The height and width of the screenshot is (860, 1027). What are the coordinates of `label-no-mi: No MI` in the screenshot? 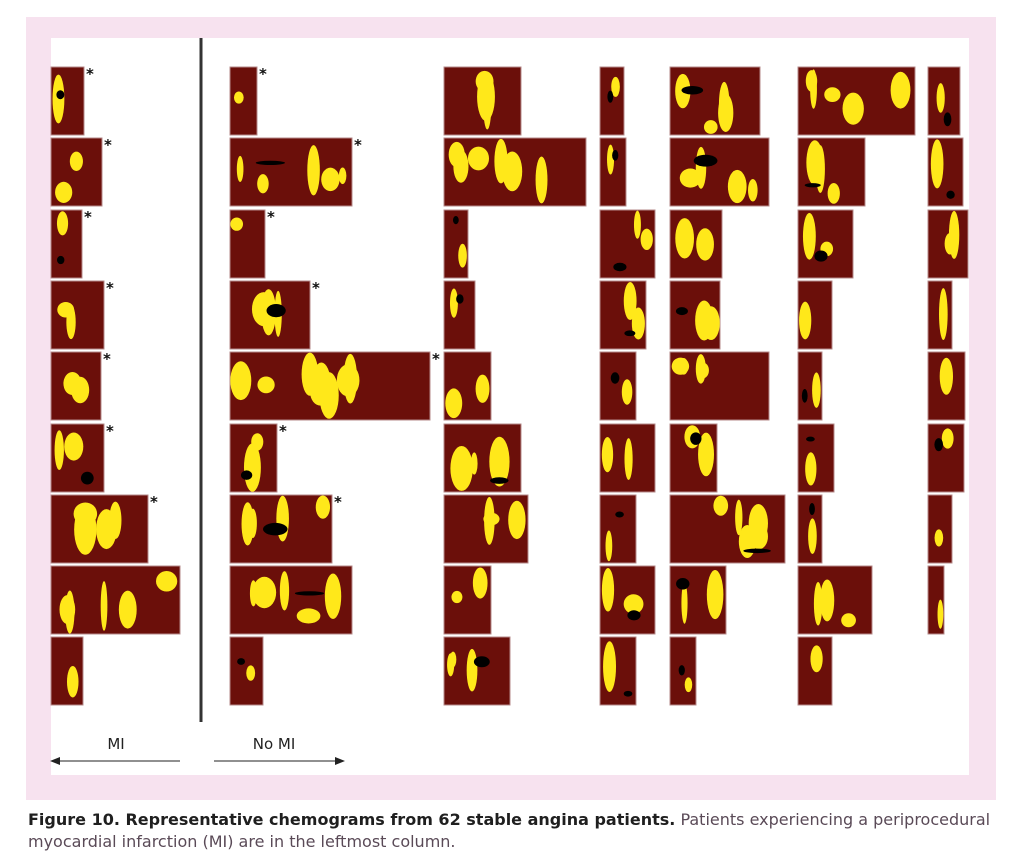 It's located at (274, 744).